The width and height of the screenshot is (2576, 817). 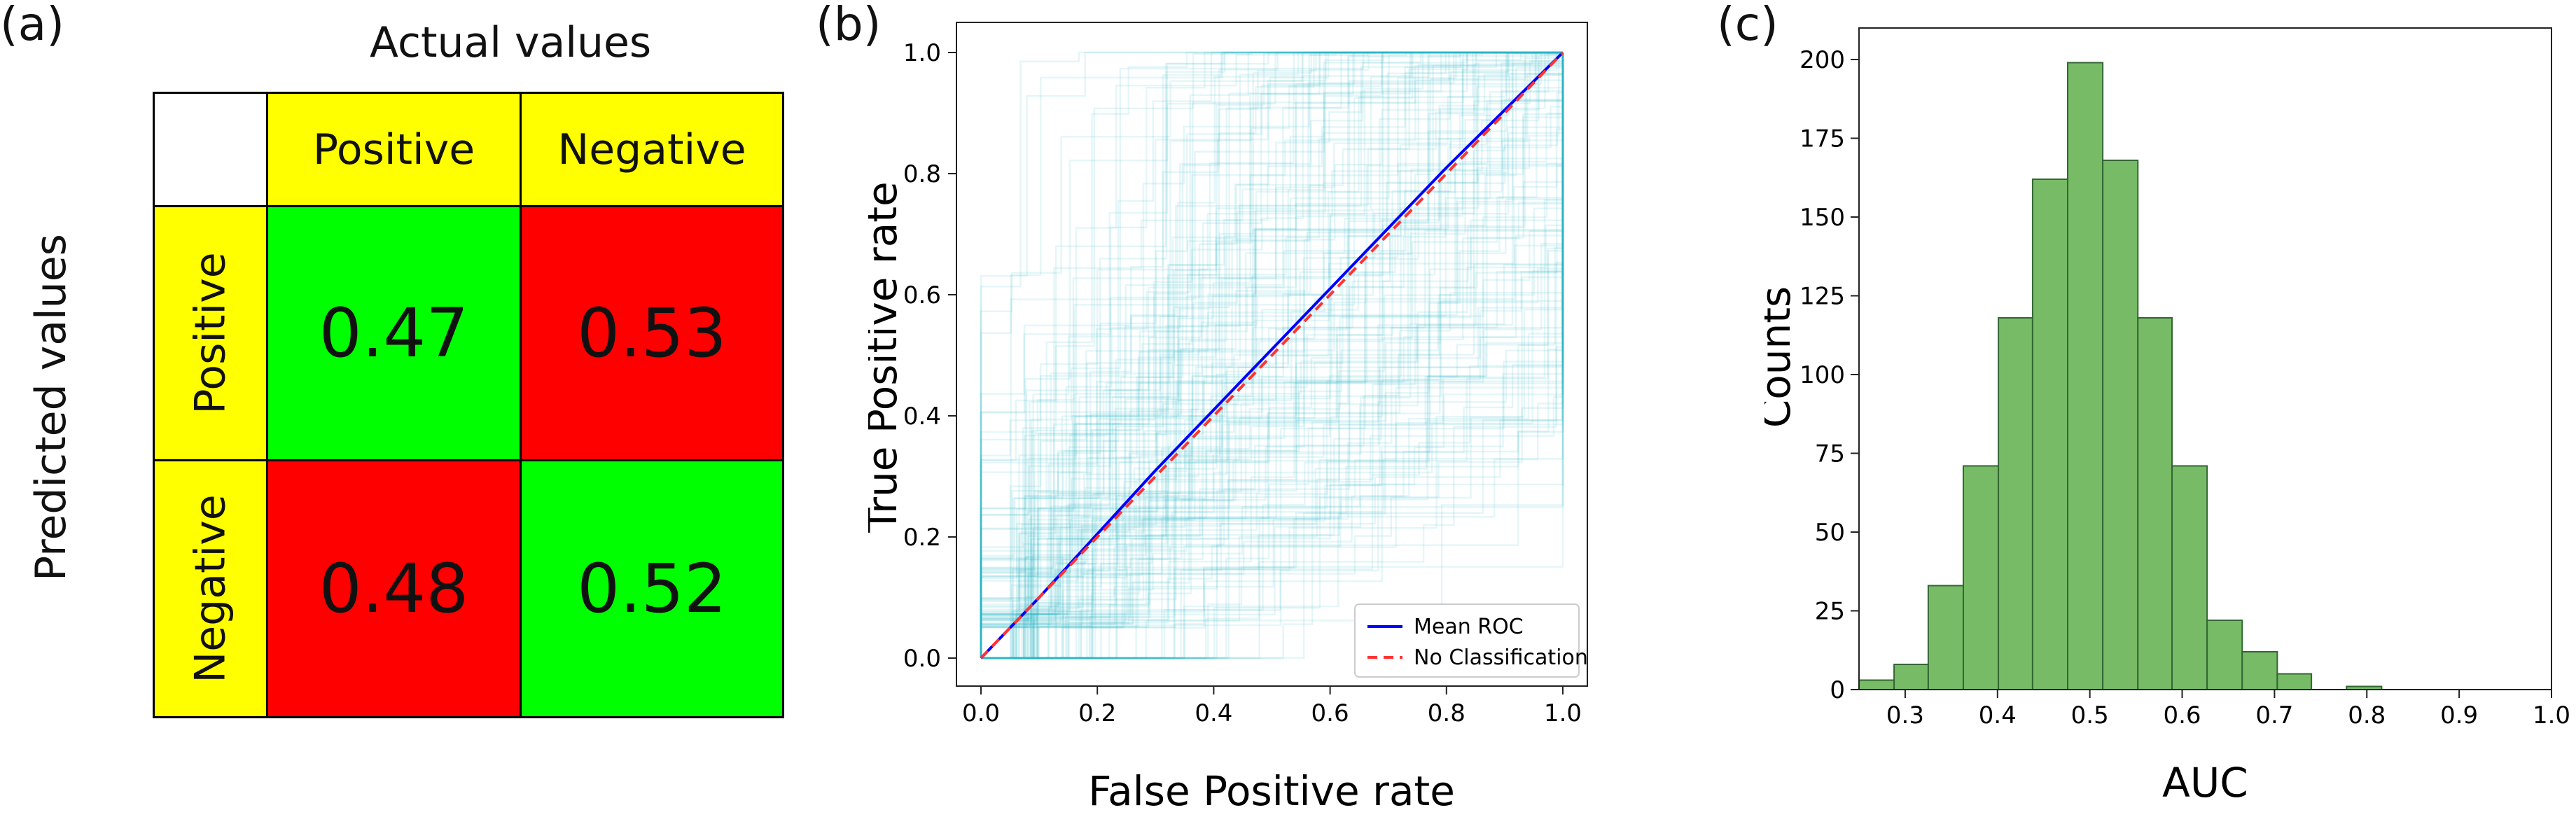 What do you see at coordinates (1830, 454) in the screenshot?
I see `hist-y-tick-label: 75` at bounding box center [1830, 454].